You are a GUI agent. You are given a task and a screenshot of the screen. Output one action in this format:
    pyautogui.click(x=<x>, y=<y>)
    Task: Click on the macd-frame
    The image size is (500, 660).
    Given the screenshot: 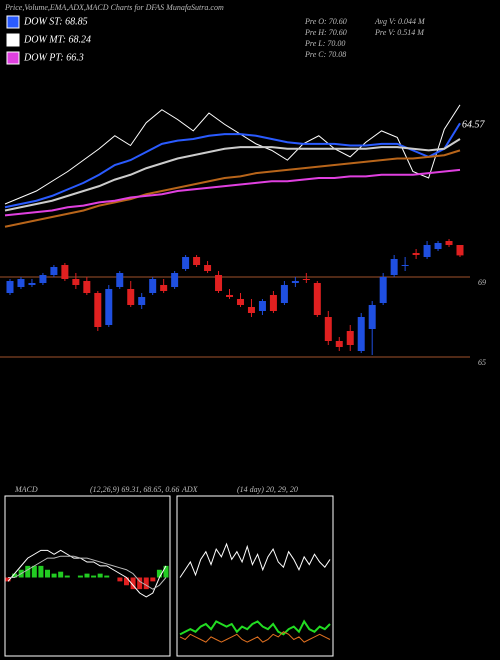 What is the action you would take?
    pyautogui.click(x=87, y=576)
    